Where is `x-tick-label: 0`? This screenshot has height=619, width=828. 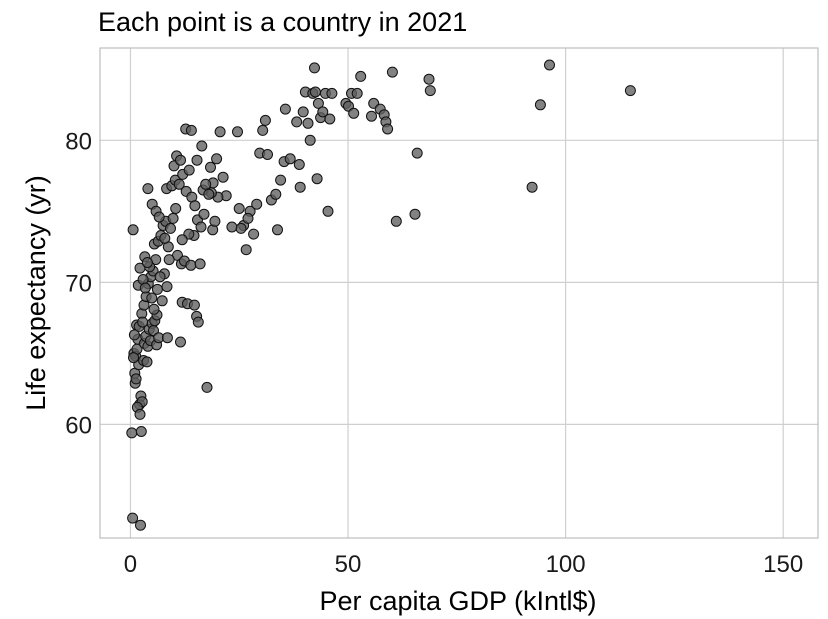 x-tick-label: 0 is located at coordinates (130, 564).